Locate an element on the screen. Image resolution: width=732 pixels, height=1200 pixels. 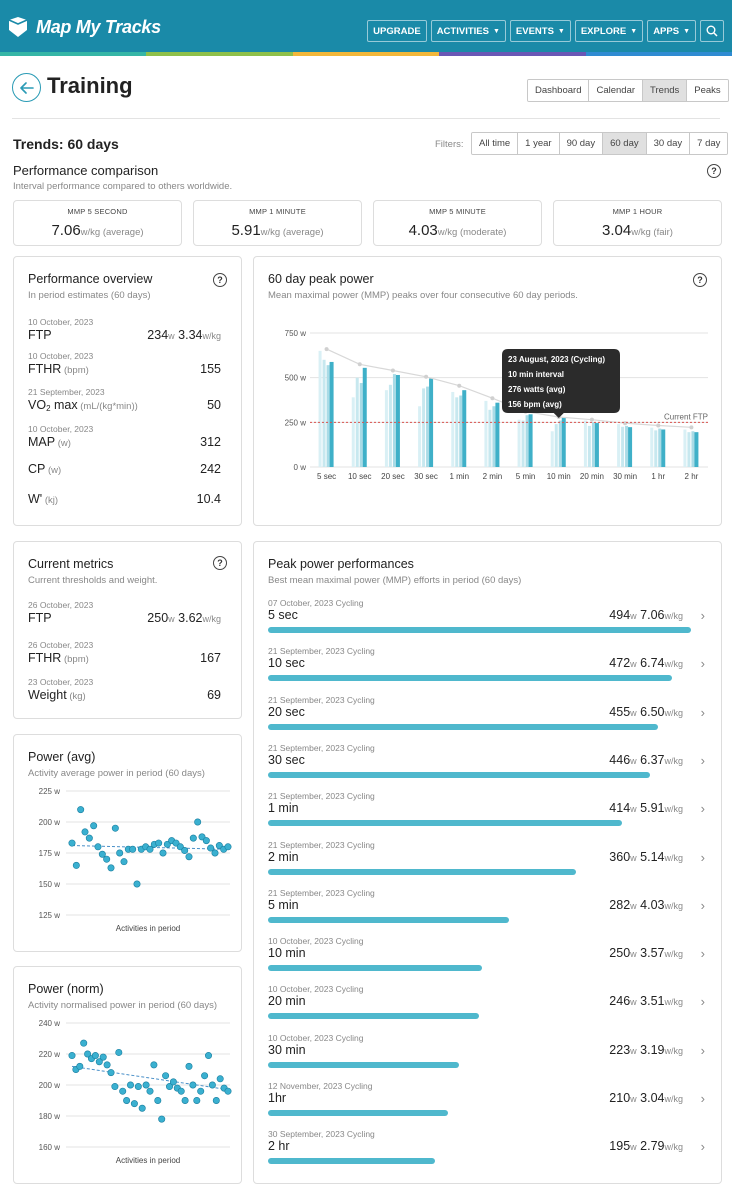
filter-60-day: 60 day is located at coordinates (624, 143).